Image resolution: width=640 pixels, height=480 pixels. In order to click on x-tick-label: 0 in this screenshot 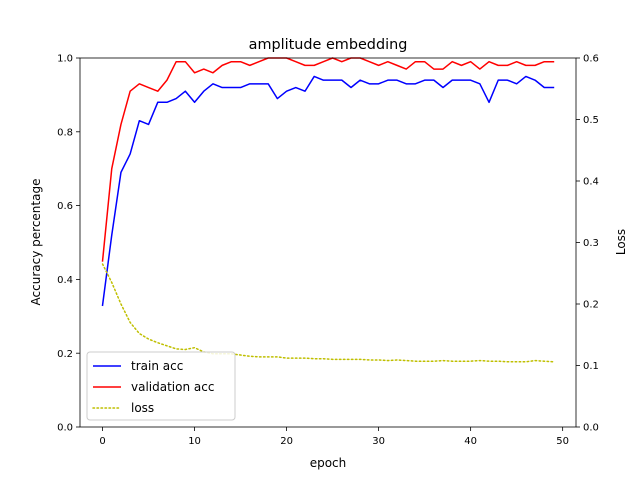, I will do `click(102, 441)`.